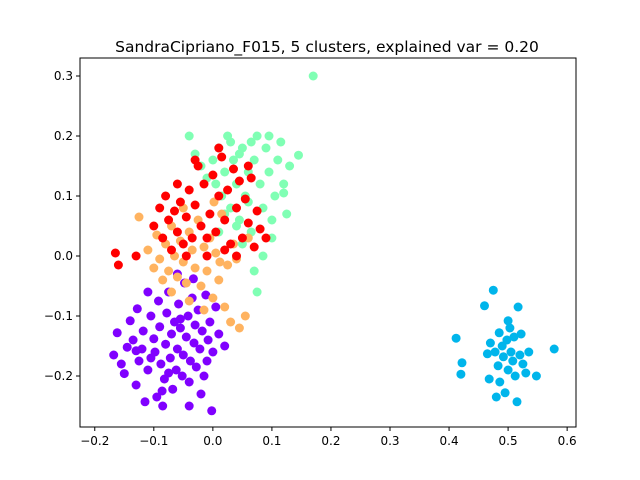 The height and width of the screenshot is (480, 640). Describe the element at coordinates (62, 226) in the screenshot. I see `y-axis: −0.2 −0.1 0.0 0.1 0.2 0.3` at that location.